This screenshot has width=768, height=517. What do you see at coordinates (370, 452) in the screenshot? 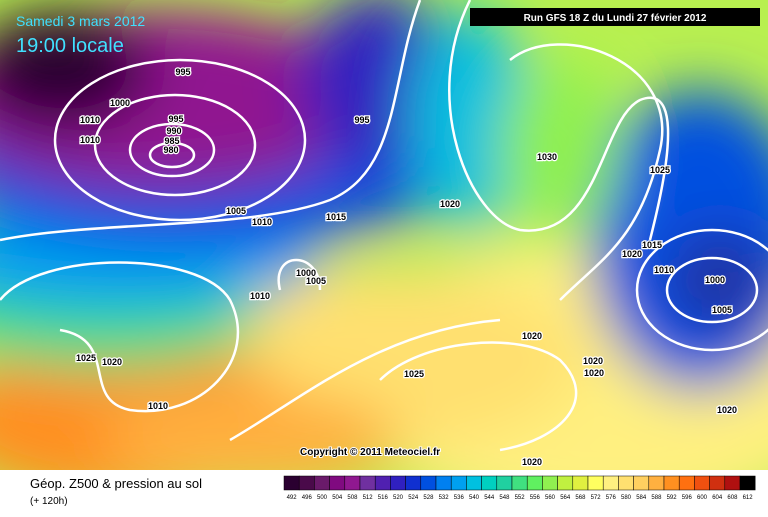
I see `copyright: Copyright © 2011 Meteociel.fr` at bounding box center [370, 452].